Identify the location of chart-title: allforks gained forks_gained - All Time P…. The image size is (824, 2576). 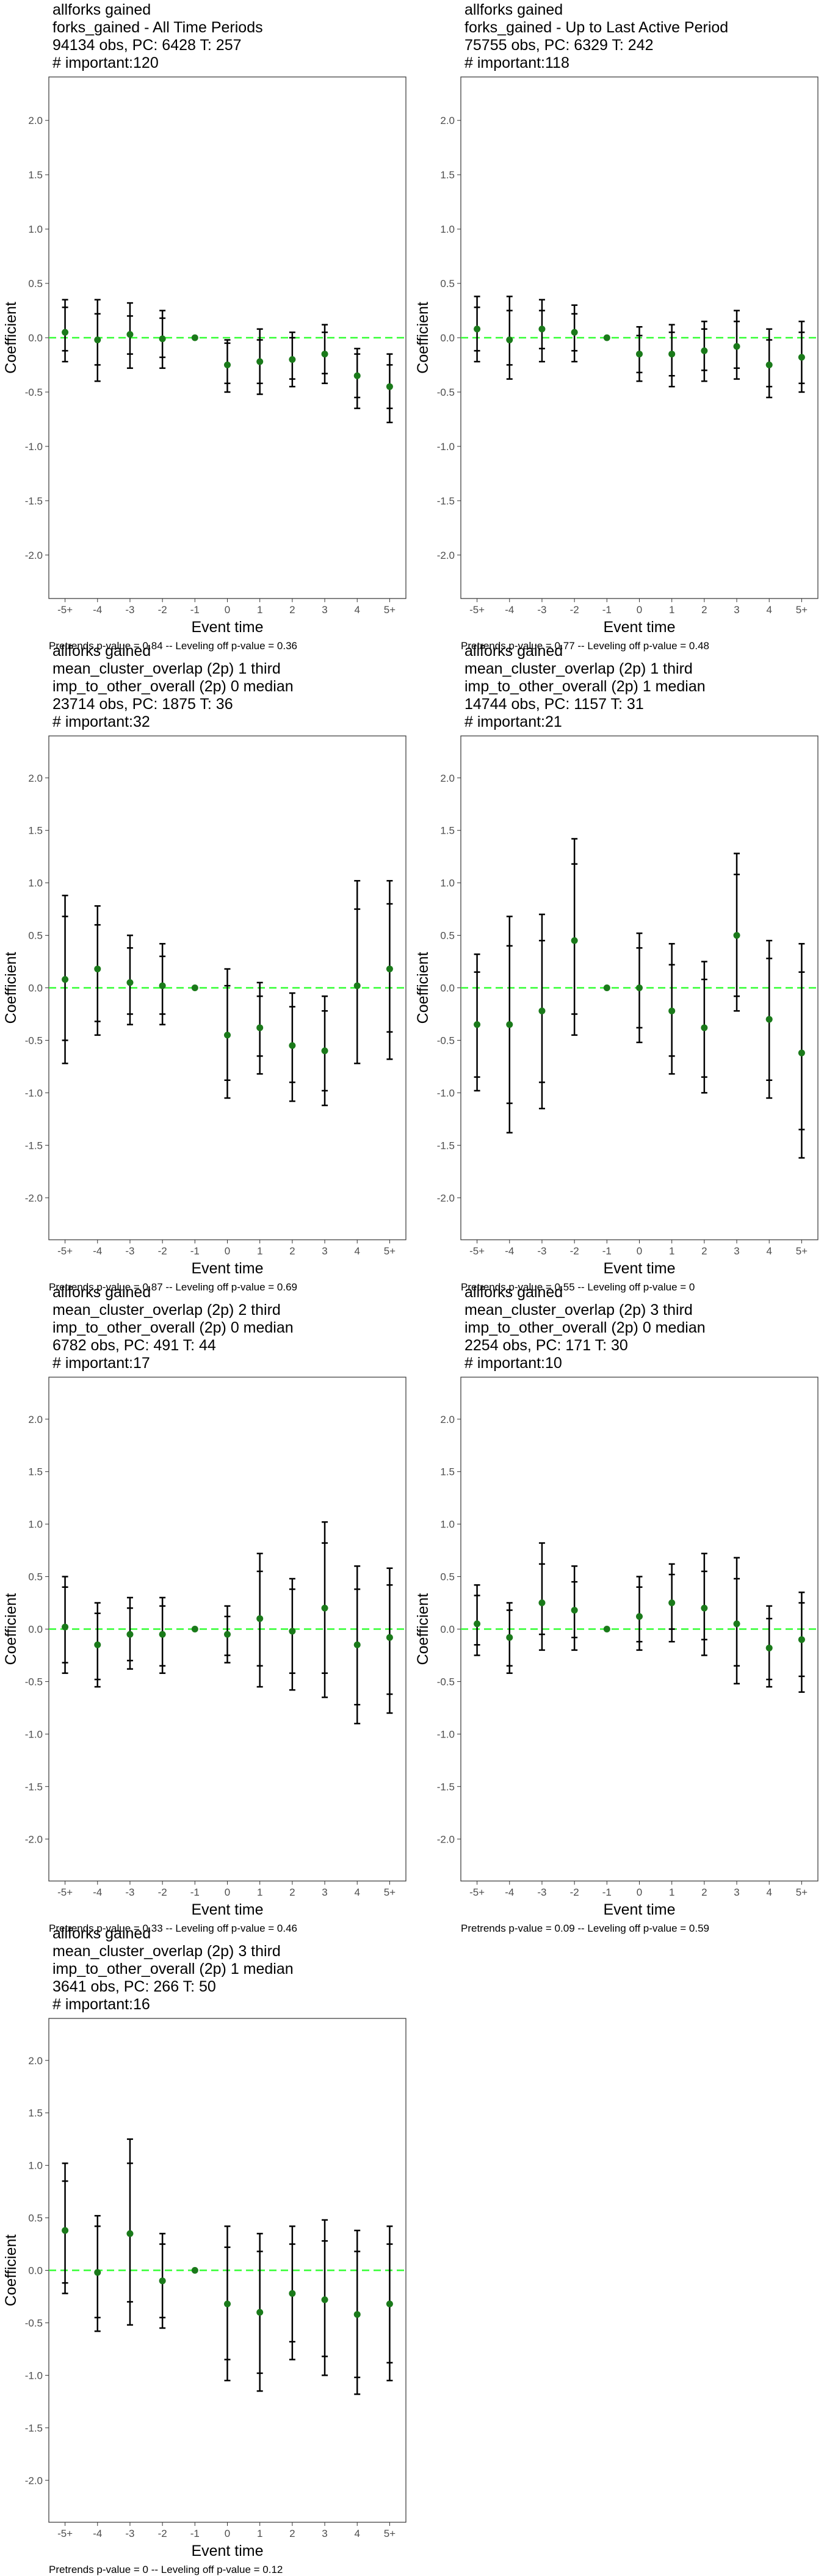
(157, 36).